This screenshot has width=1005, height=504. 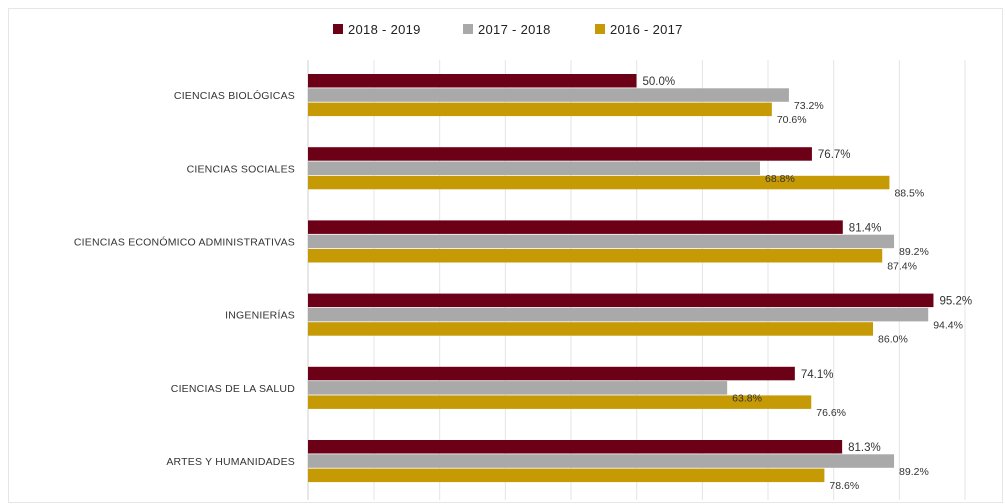 What do you see at coordinates (514, 29) in the screenshot?
I see `legend-label: 2017 - 2018` at bounding box center [514, 29].